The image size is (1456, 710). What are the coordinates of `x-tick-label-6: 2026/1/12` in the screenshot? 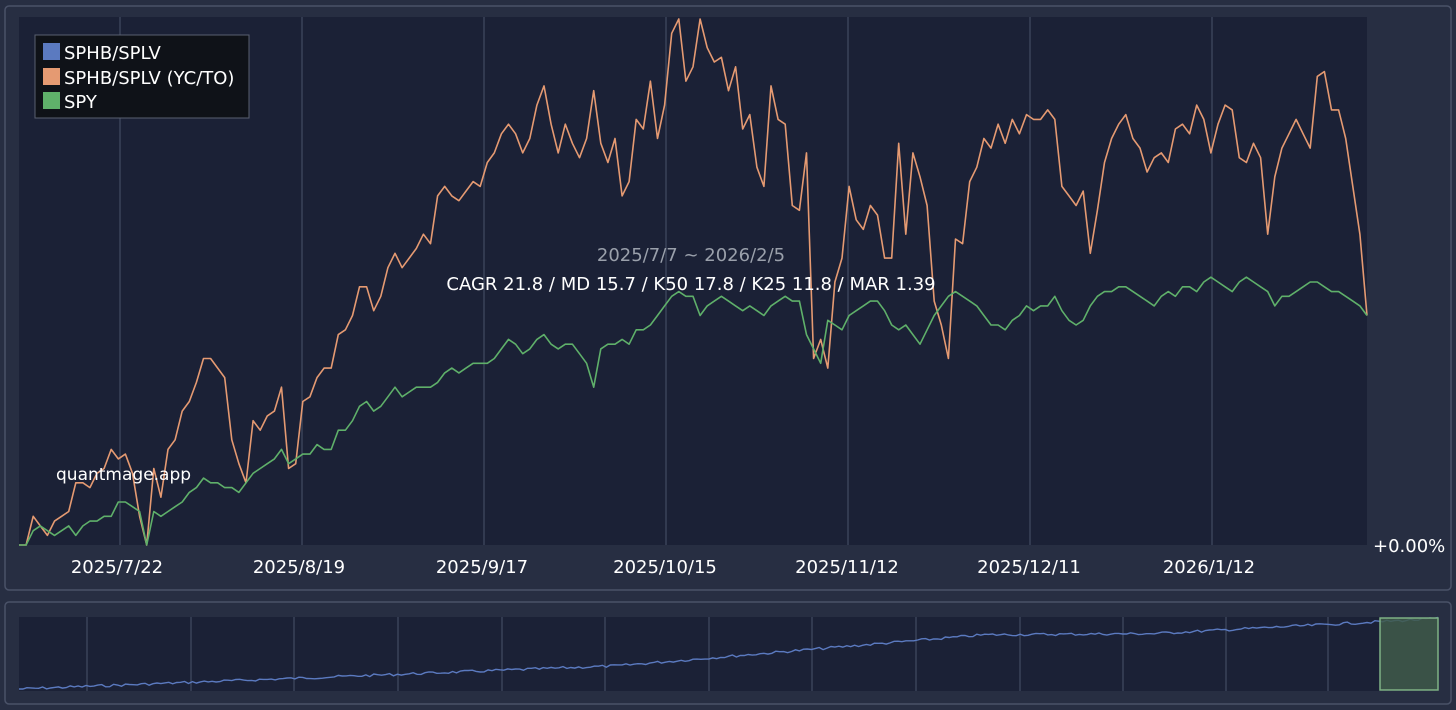 It's located at (1209, 567).